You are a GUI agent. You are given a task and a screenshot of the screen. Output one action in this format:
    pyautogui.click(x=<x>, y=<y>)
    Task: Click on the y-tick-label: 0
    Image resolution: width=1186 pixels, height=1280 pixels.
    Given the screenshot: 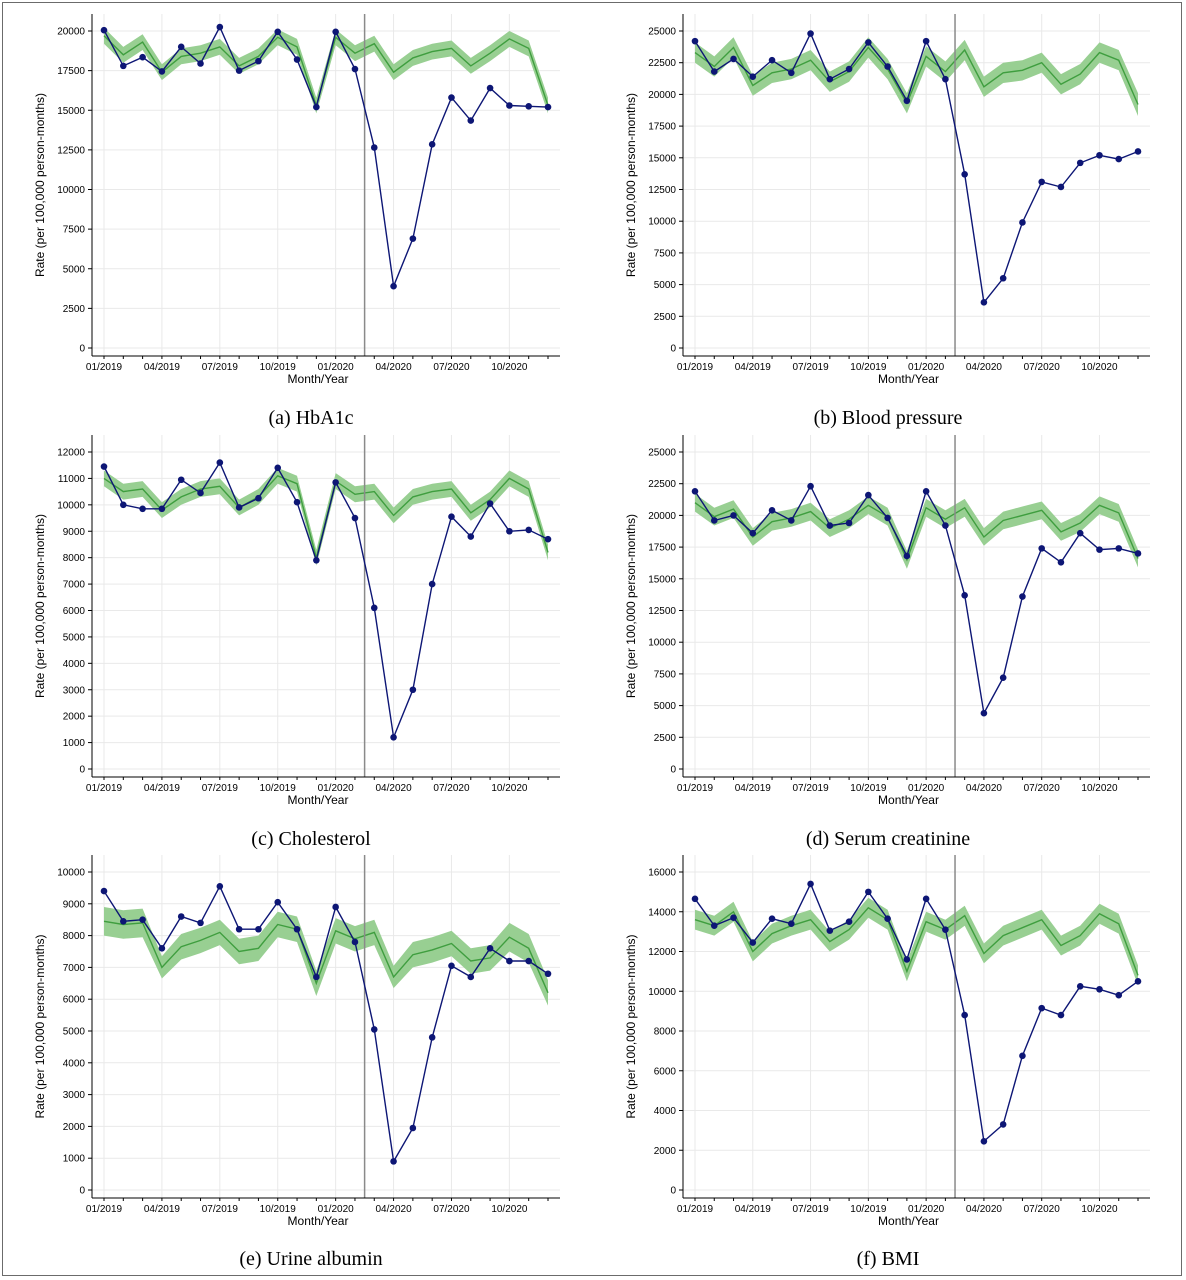 What is the action you would take?
    pyautogui.click(x=82, y=770)
    